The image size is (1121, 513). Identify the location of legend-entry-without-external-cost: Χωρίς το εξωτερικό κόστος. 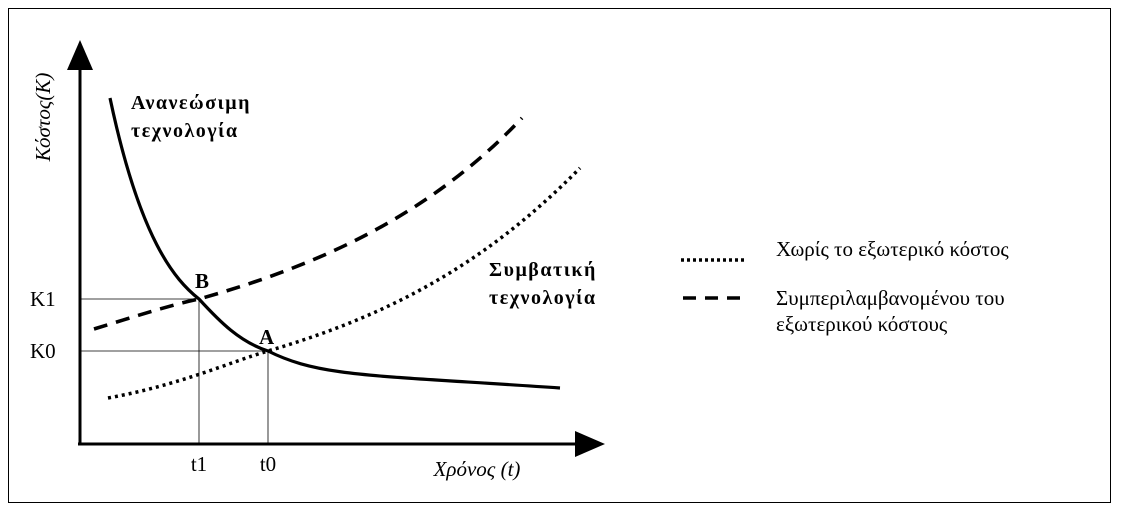
(892, 249).